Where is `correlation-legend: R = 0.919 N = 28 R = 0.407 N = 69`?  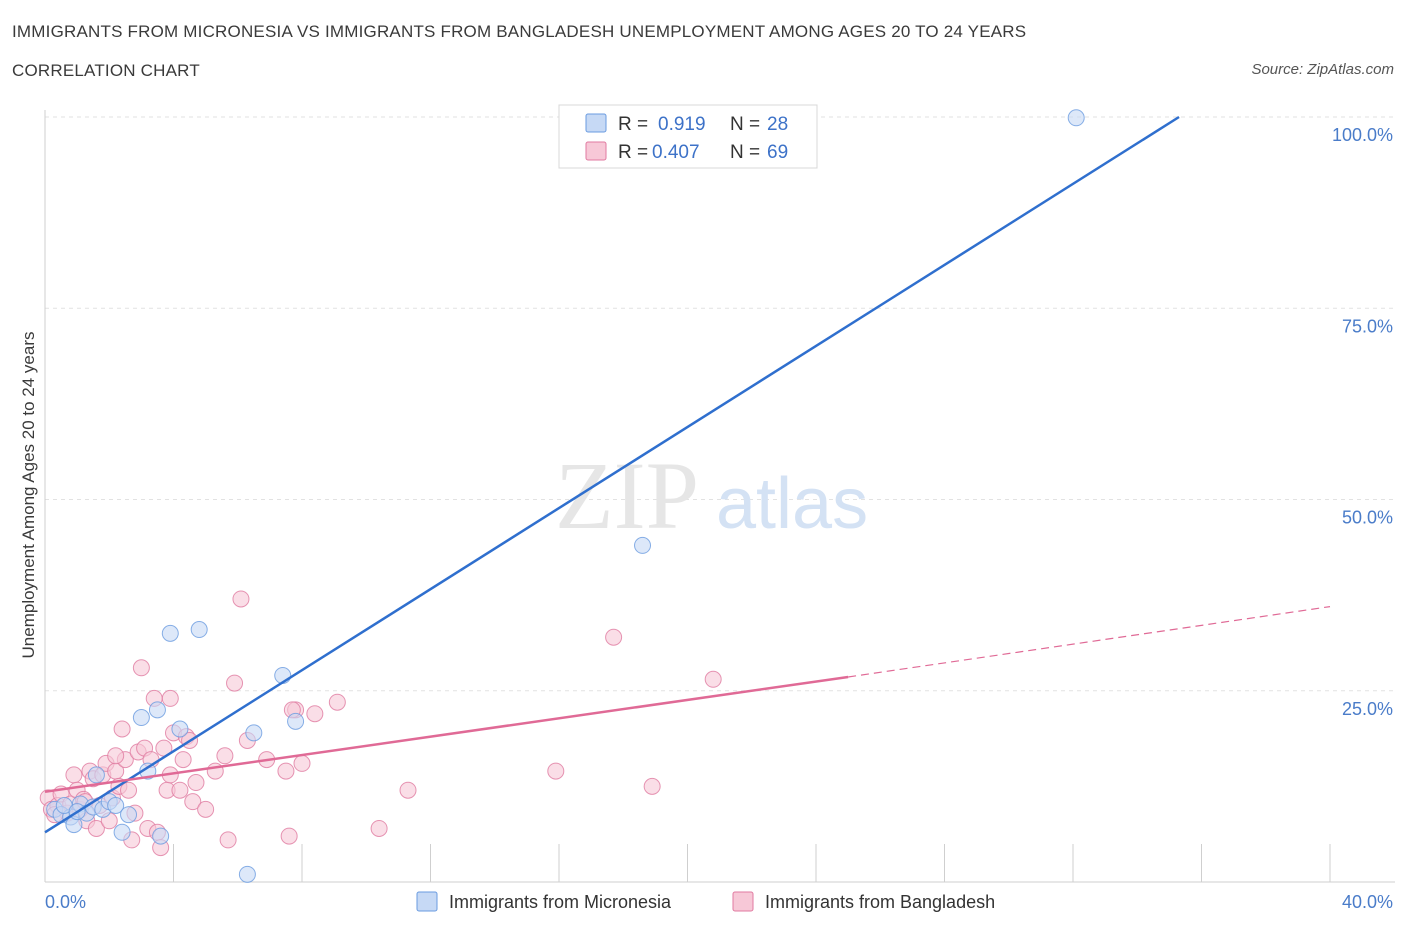 correlation-legend: R = 0.919 N = 28 R = 0.407 N = 69 is located at coordinates (688, 136).